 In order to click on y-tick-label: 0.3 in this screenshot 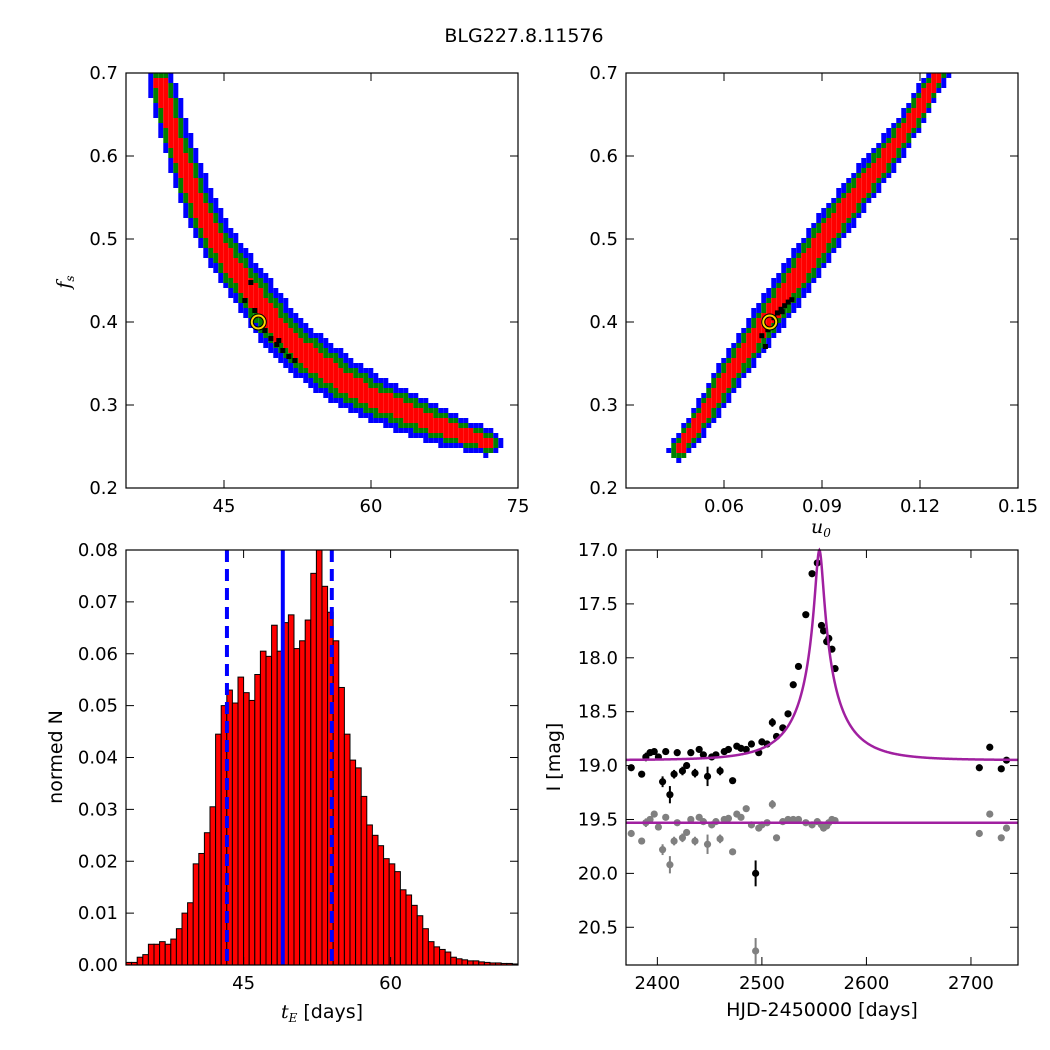, I will do `click(103, 405)`.